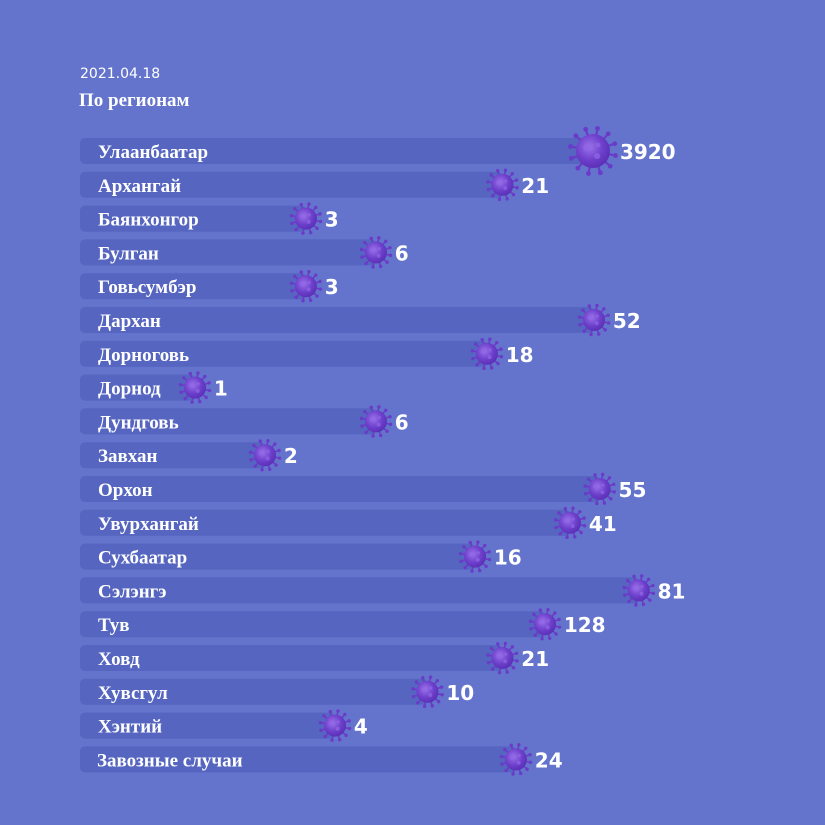 This screenshot has width=825, height=825. Describe the element at coordinates (361, 727) in the screenshot. I see `value-label: 4` at that location.